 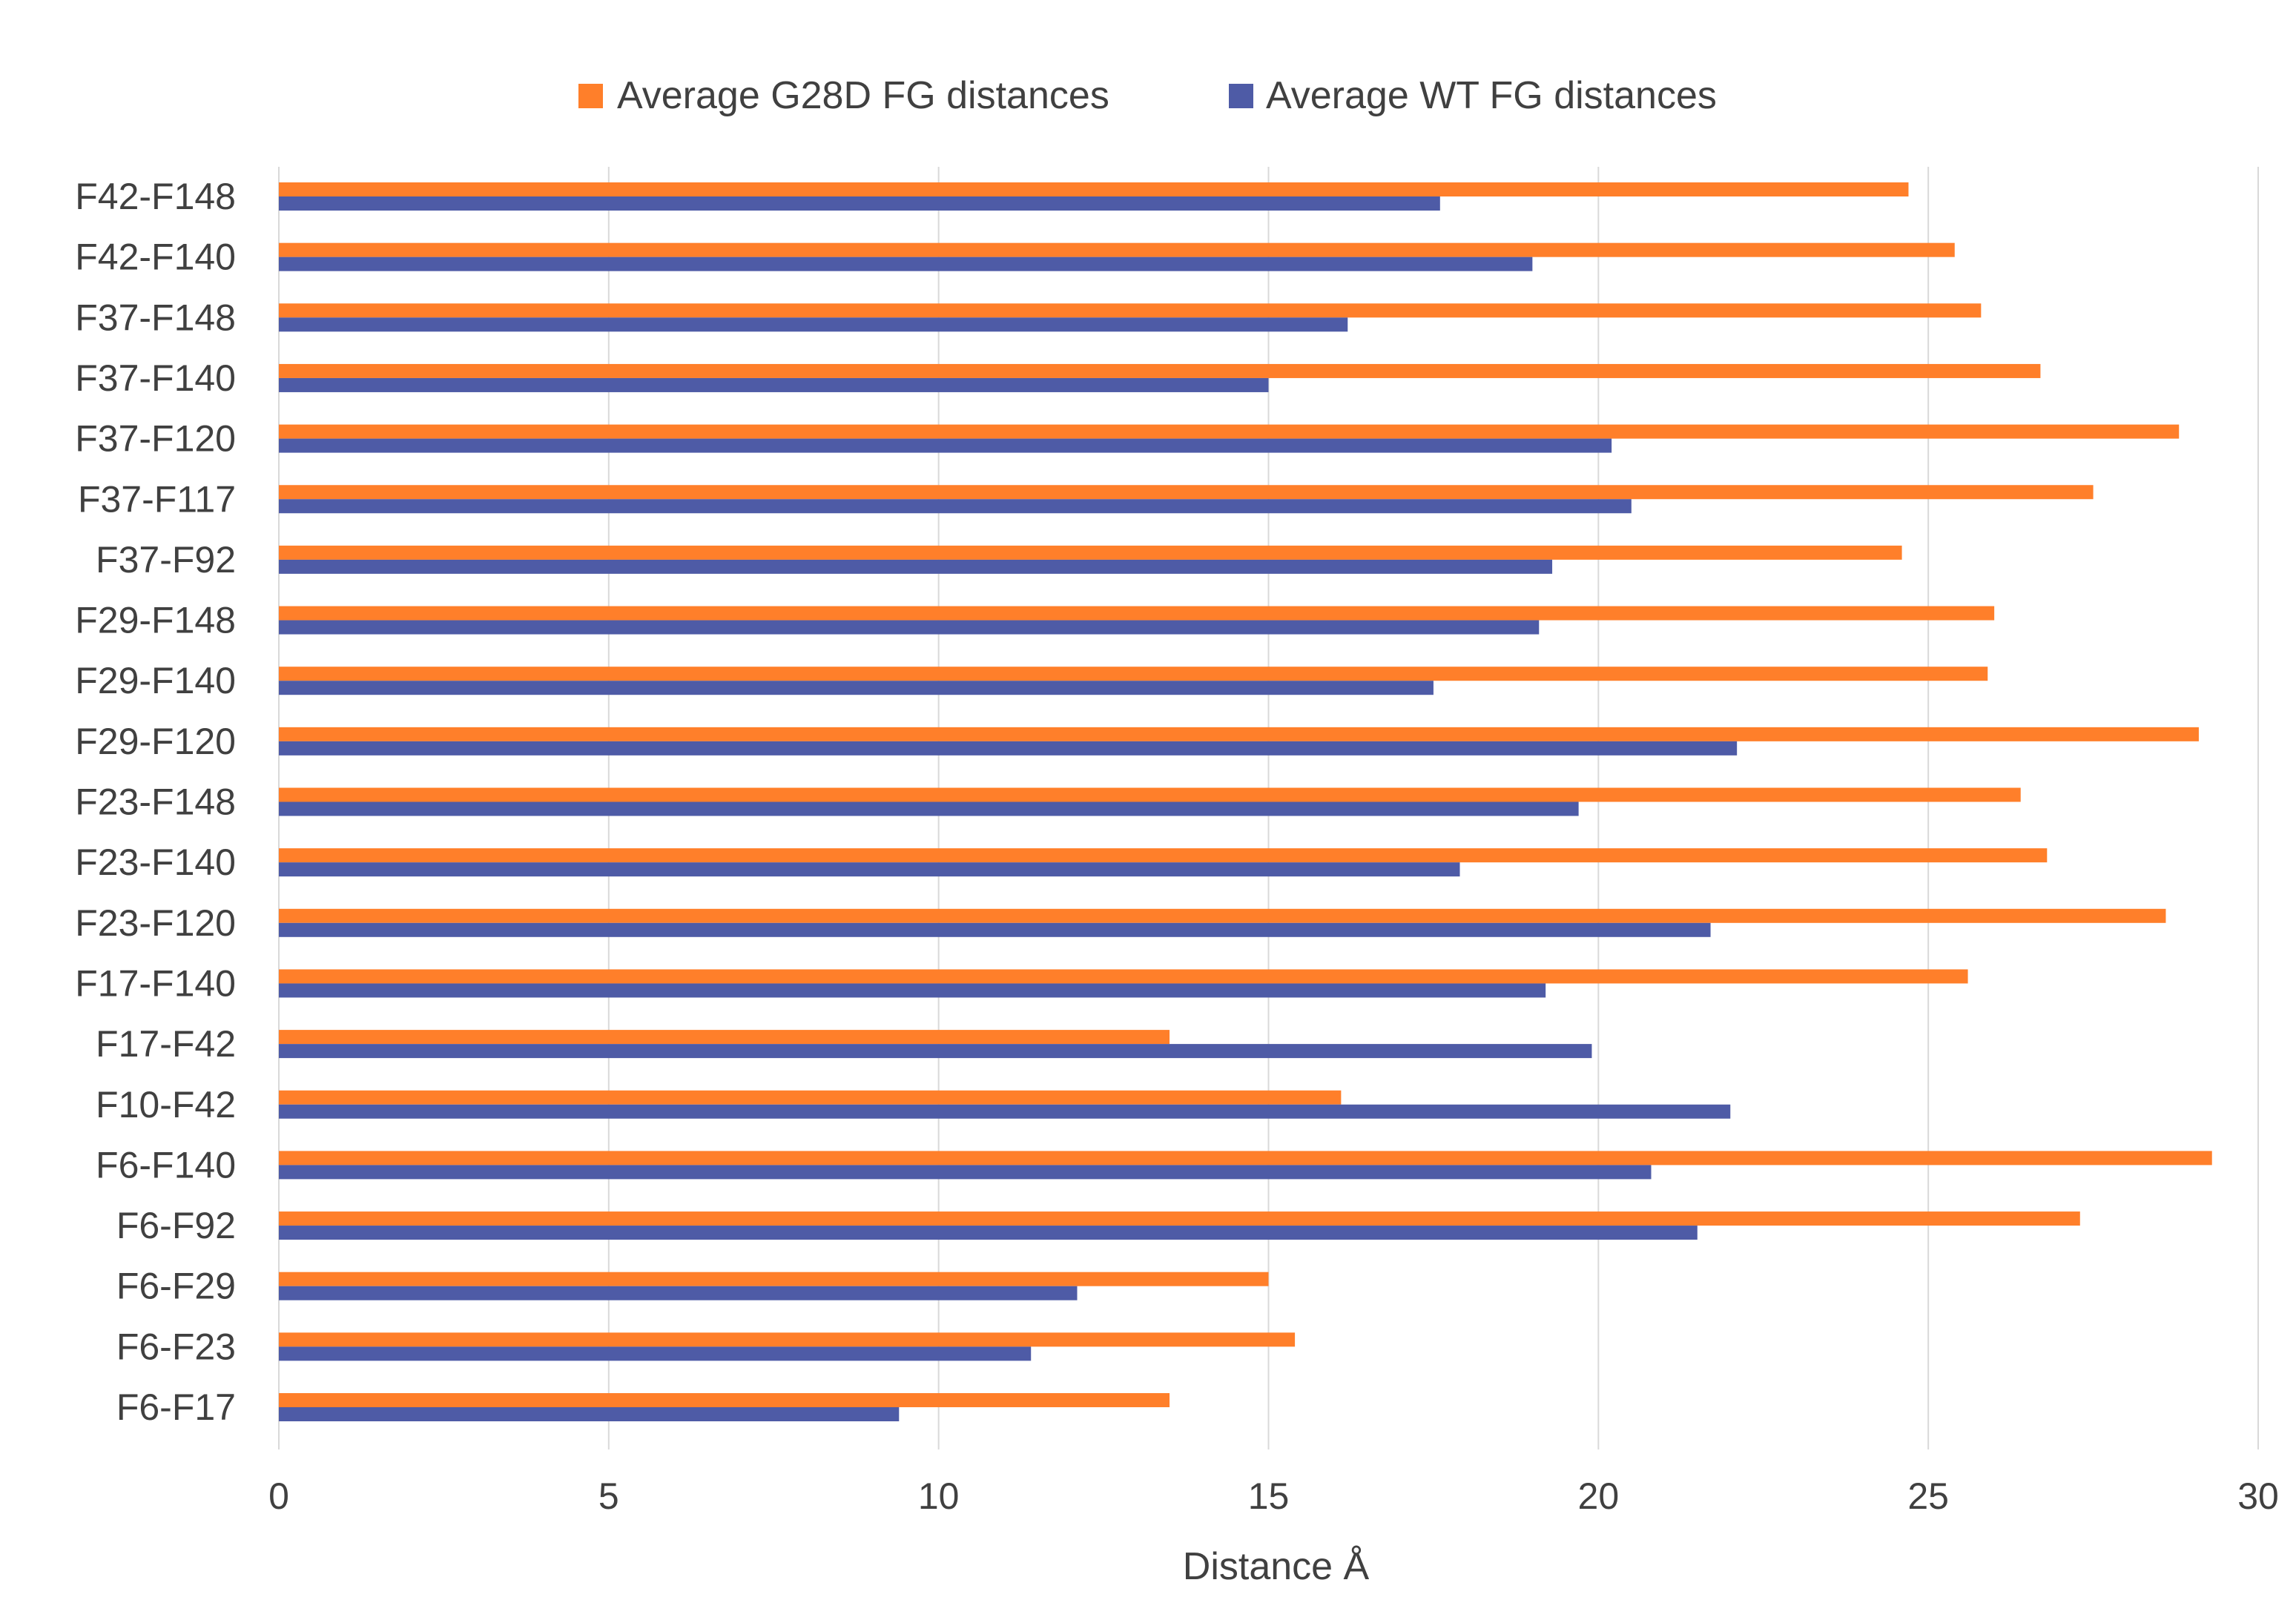 What do you see at coordinates (995, 930) in the screenshot?
I see `bar-wt-F23-F120` at bounding box center [995, 930].